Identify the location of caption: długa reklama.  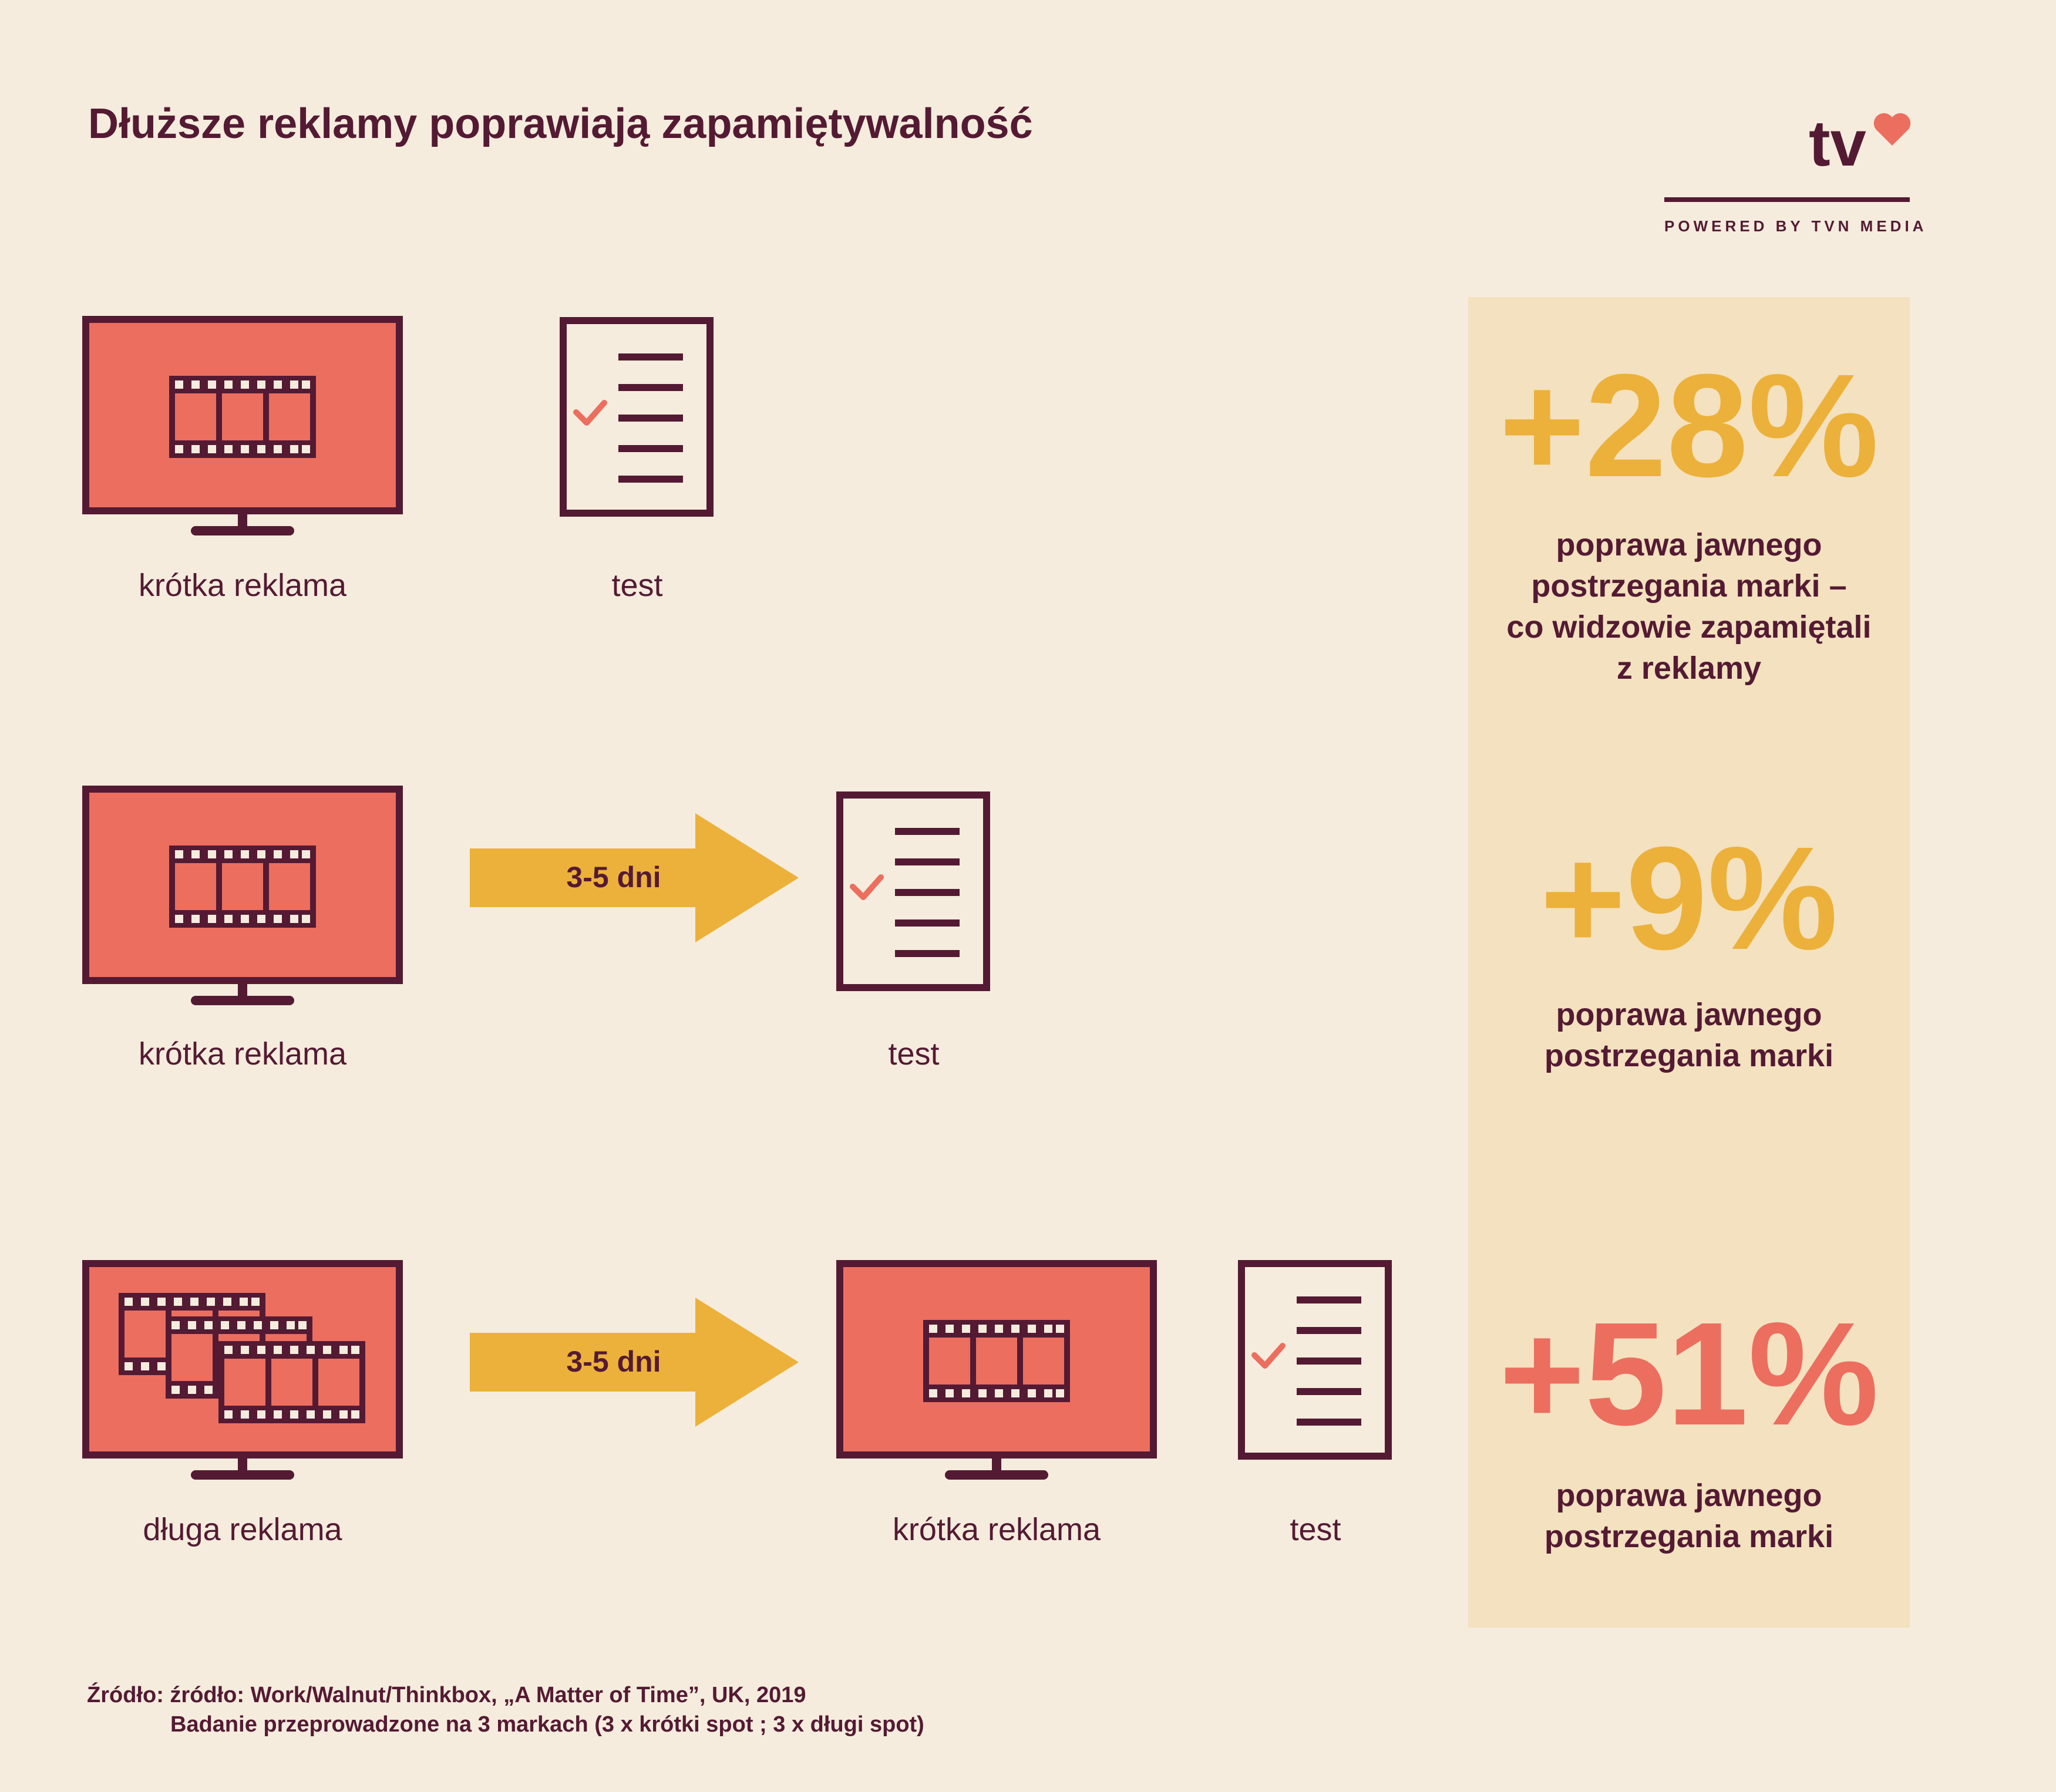
(243, 1529).